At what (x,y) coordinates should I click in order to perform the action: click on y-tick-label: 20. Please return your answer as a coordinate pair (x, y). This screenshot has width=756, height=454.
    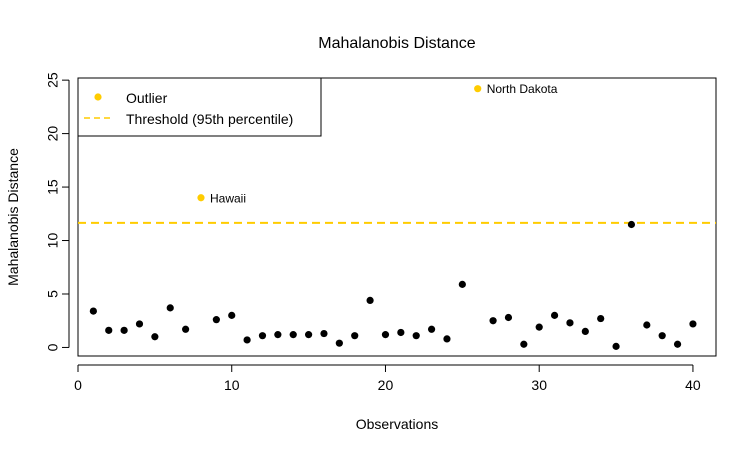
    Looking at the image, I should click on (53, 134).